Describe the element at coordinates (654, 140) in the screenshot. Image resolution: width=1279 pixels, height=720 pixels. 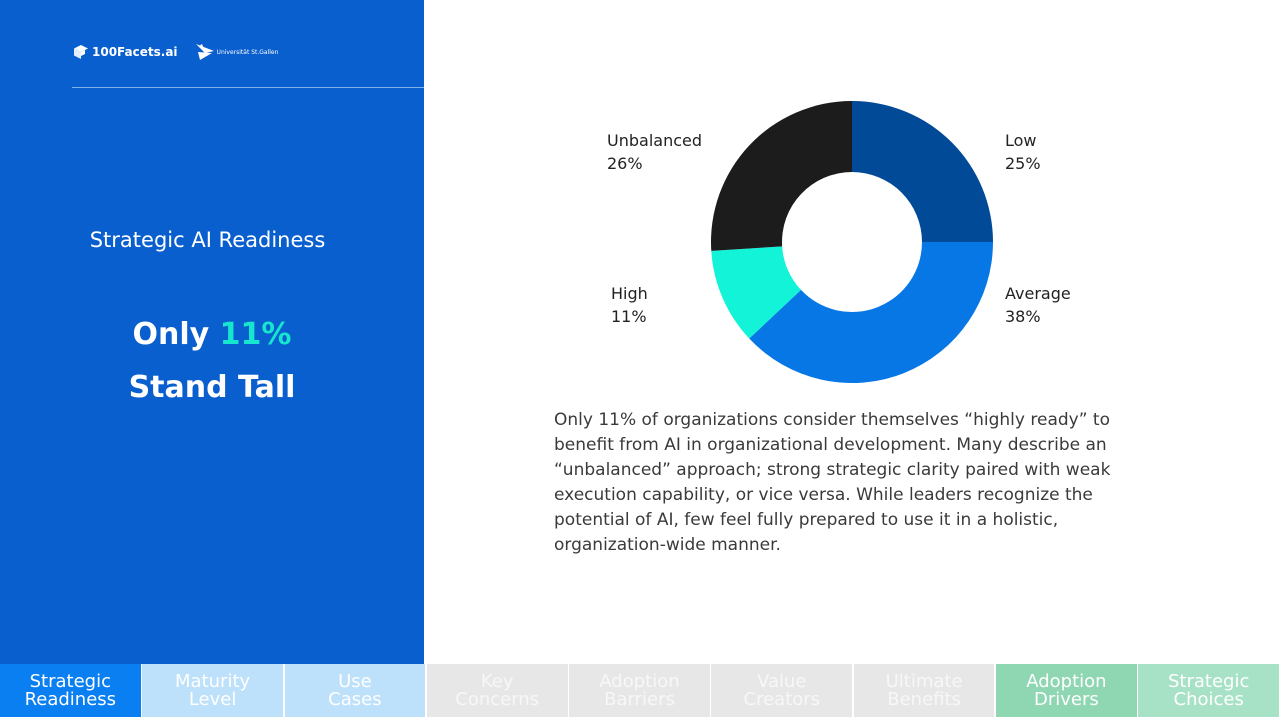
I see `slice-label-unbalanced: Unbalanced` at that location.